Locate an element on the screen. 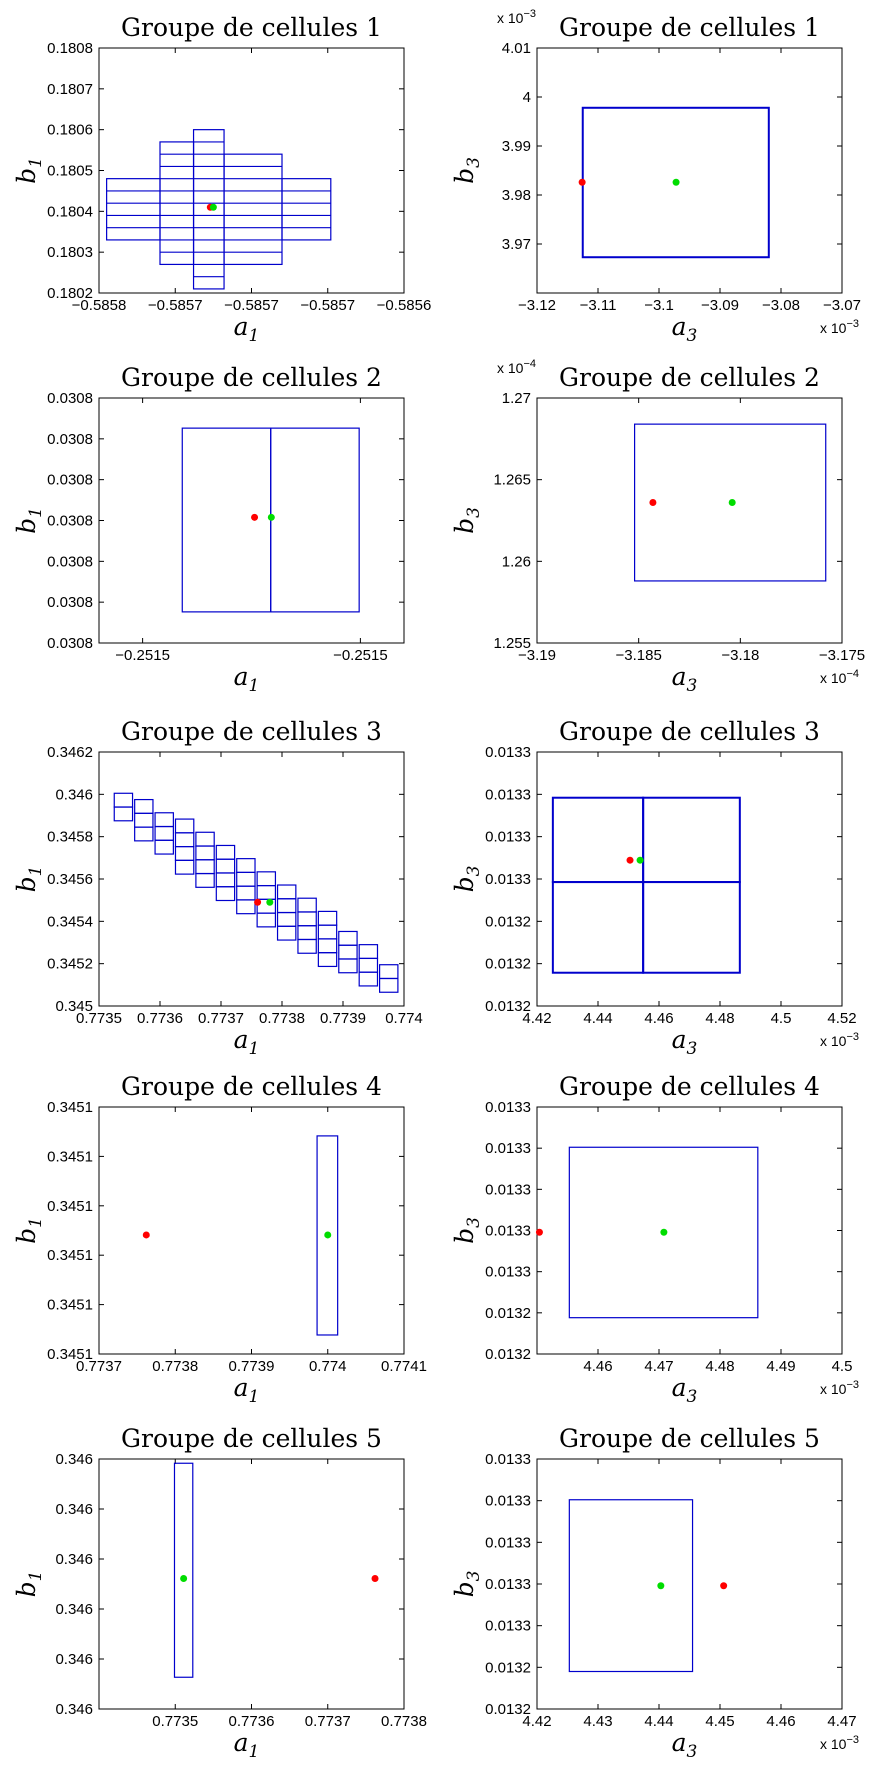 Image resolution: width=878 pixels, height=1765 pixels. x-tick-label: 4.42 is located at coordinates (536, 1721).